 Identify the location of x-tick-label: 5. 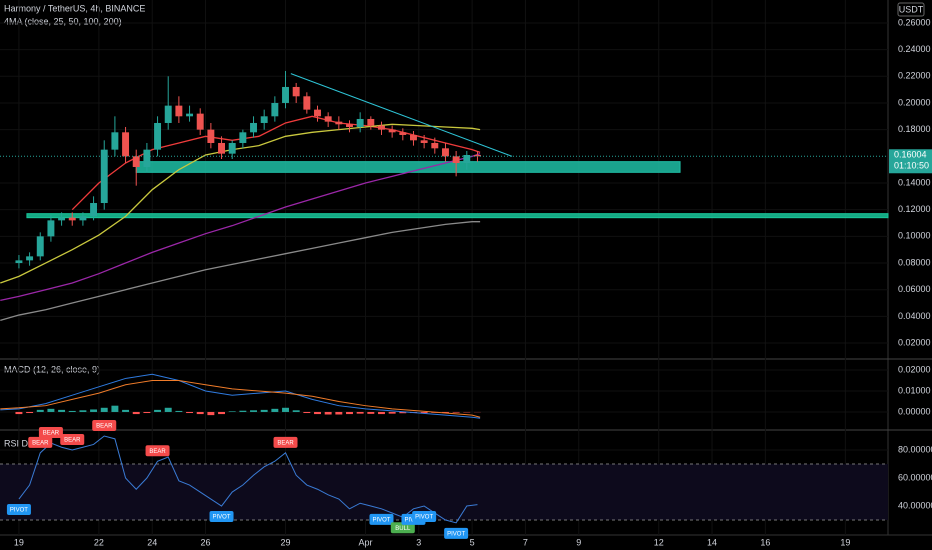
(472, 542).